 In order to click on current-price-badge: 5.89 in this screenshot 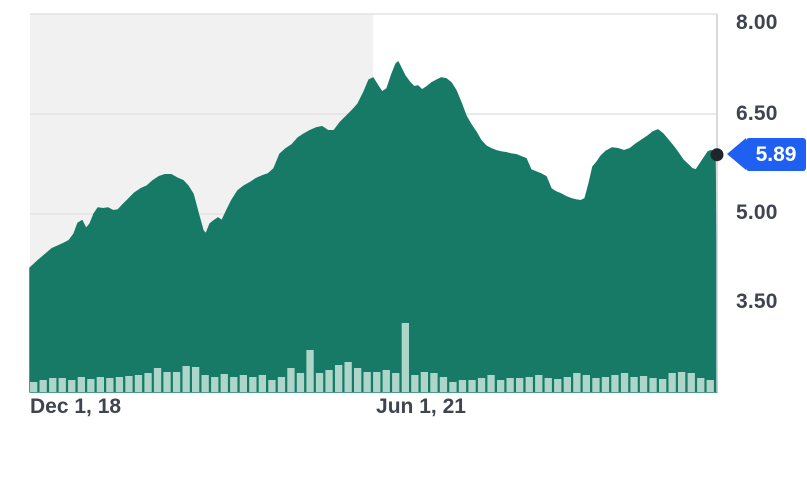, I will do `click(766, 155)`.